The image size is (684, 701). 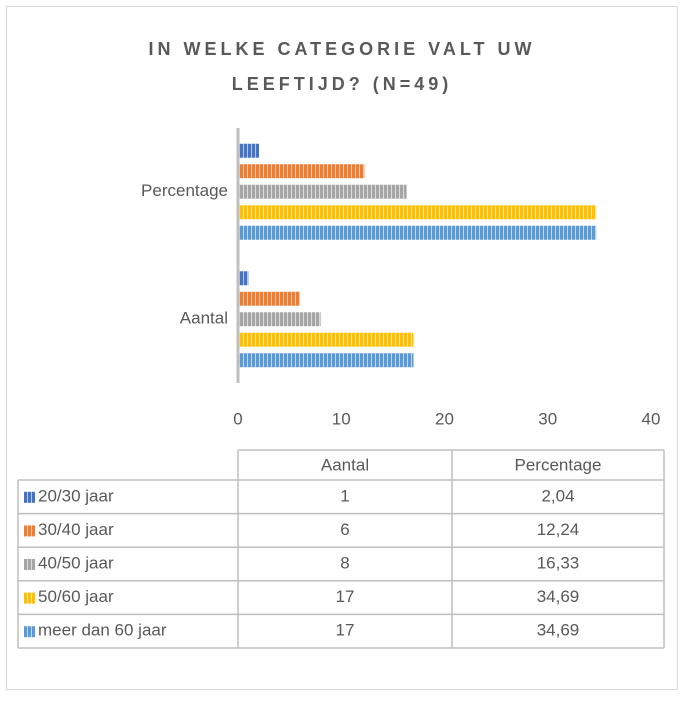 I want to click on table-cell: 2,04, so click(x=557, y=495).